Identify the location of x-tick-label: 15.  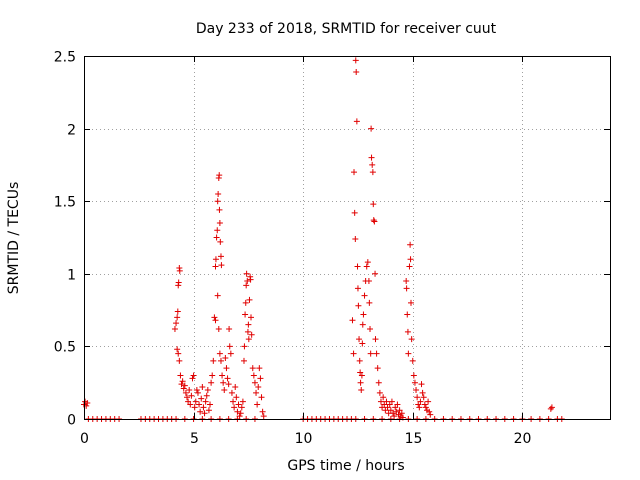
(414, 439).